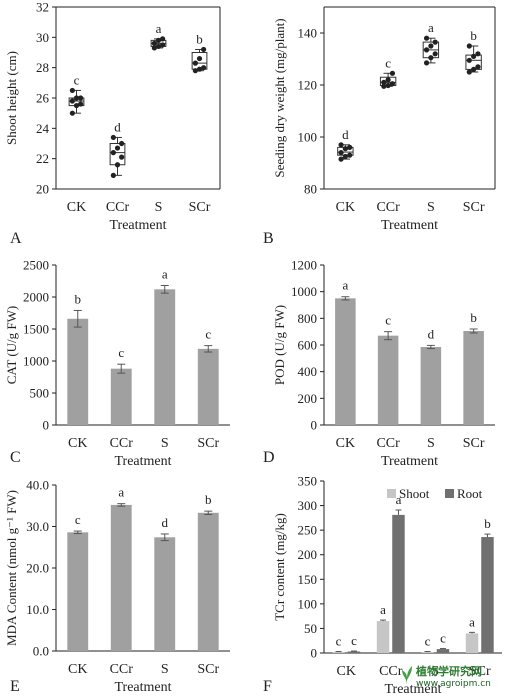  I want to click on y-tick-label: 10.0, so click(37, 609).